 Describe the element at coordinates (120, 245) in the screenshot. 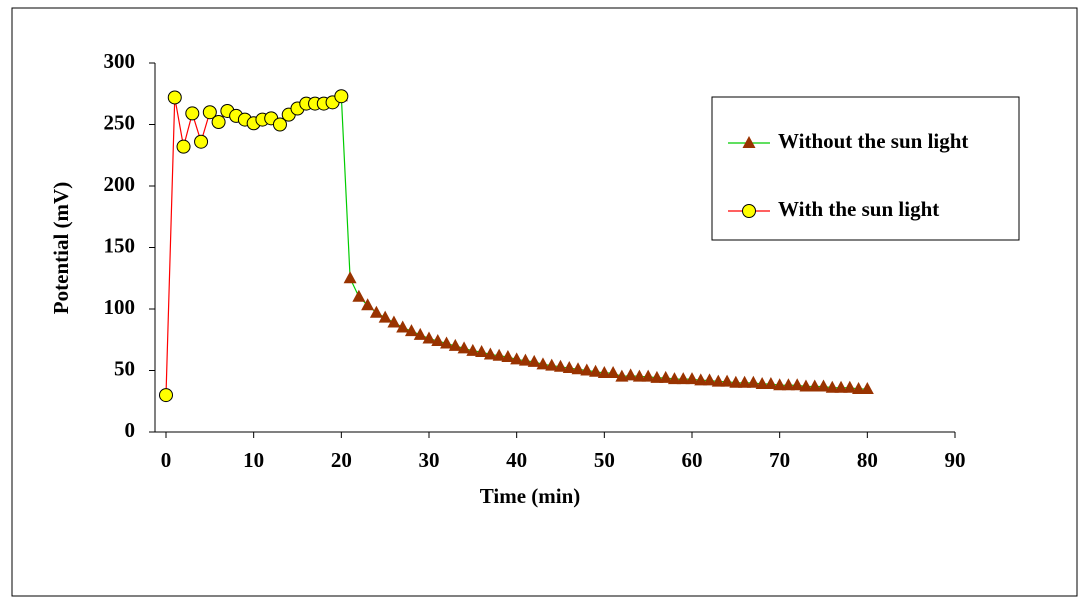

I see `y-tick-label: 150` at that location.